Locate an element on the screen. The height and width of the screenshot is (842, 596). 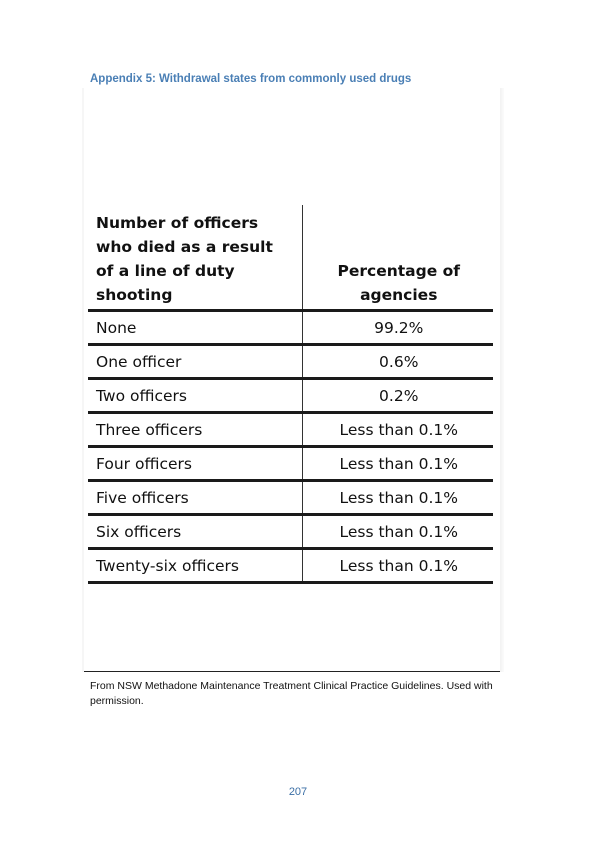
table-row: Two officers 0.2% is located at coordinates (290, 396).